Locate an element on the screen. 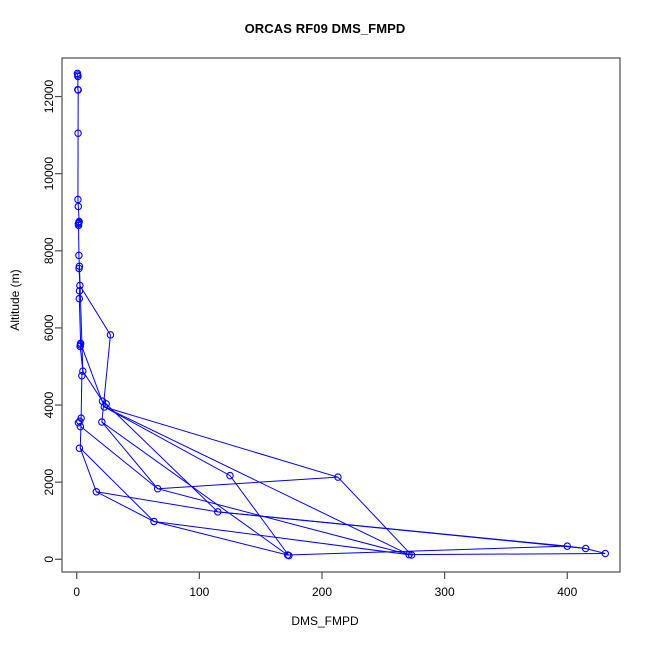 The image size is (650, 650). x-axis-tick-label: 400 is located at coordinates (567, 592).